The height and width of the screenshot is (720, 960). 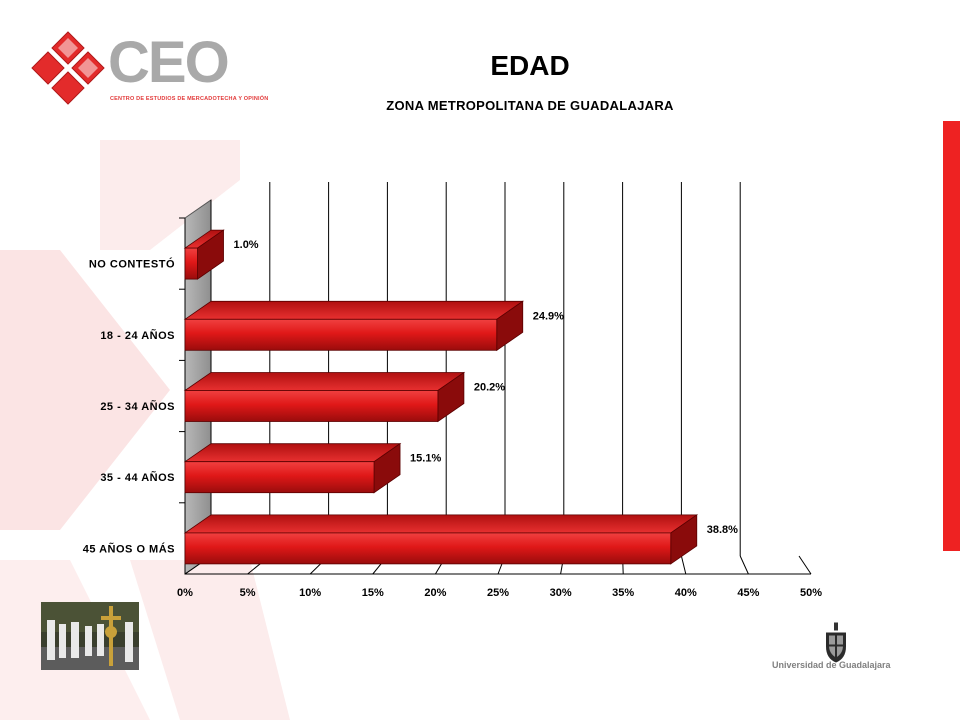 What do you see at coordinates (686, 593) in the screenshot?
I see `x-tick-label: 40%` at bounding box center [686, 593].